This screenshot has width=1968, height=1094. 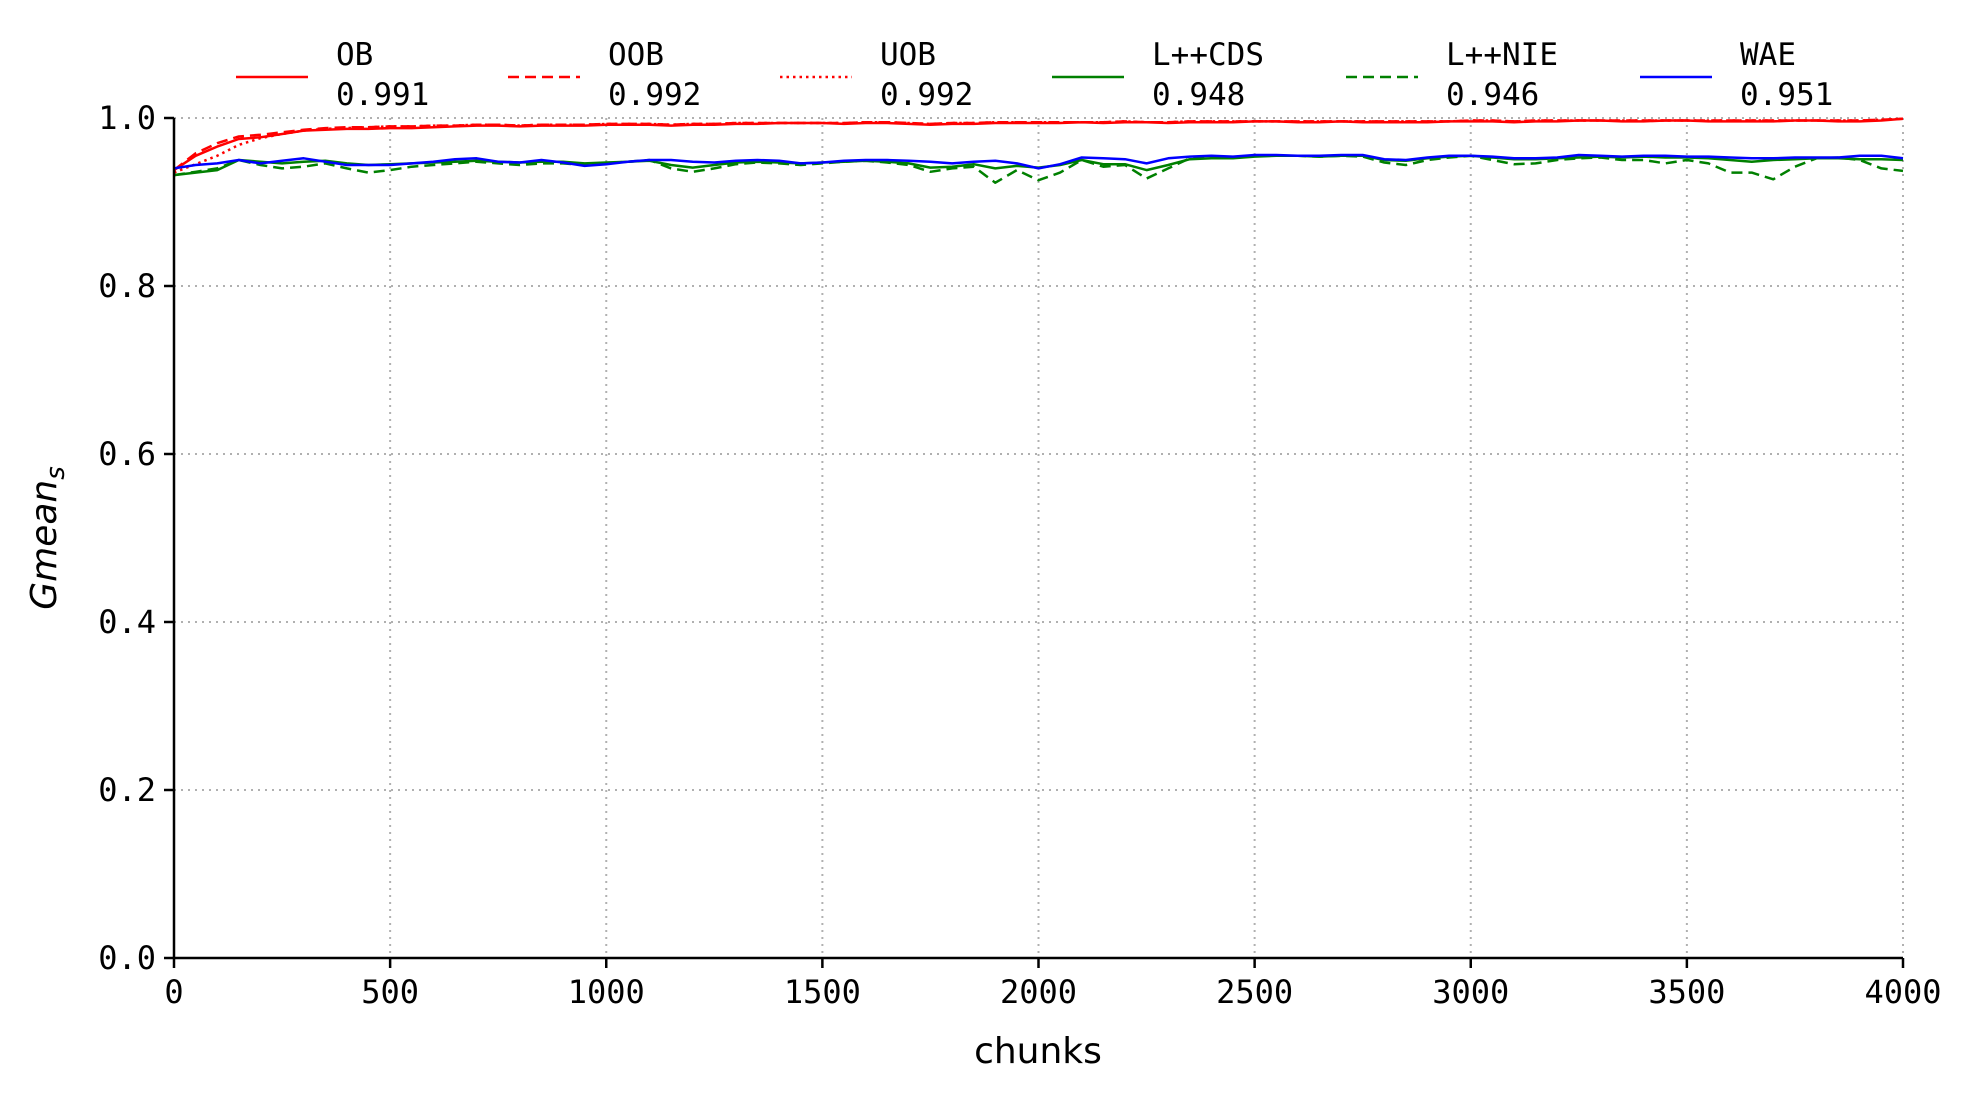 I want to click on series-layer, so click(x=1038, y=150).